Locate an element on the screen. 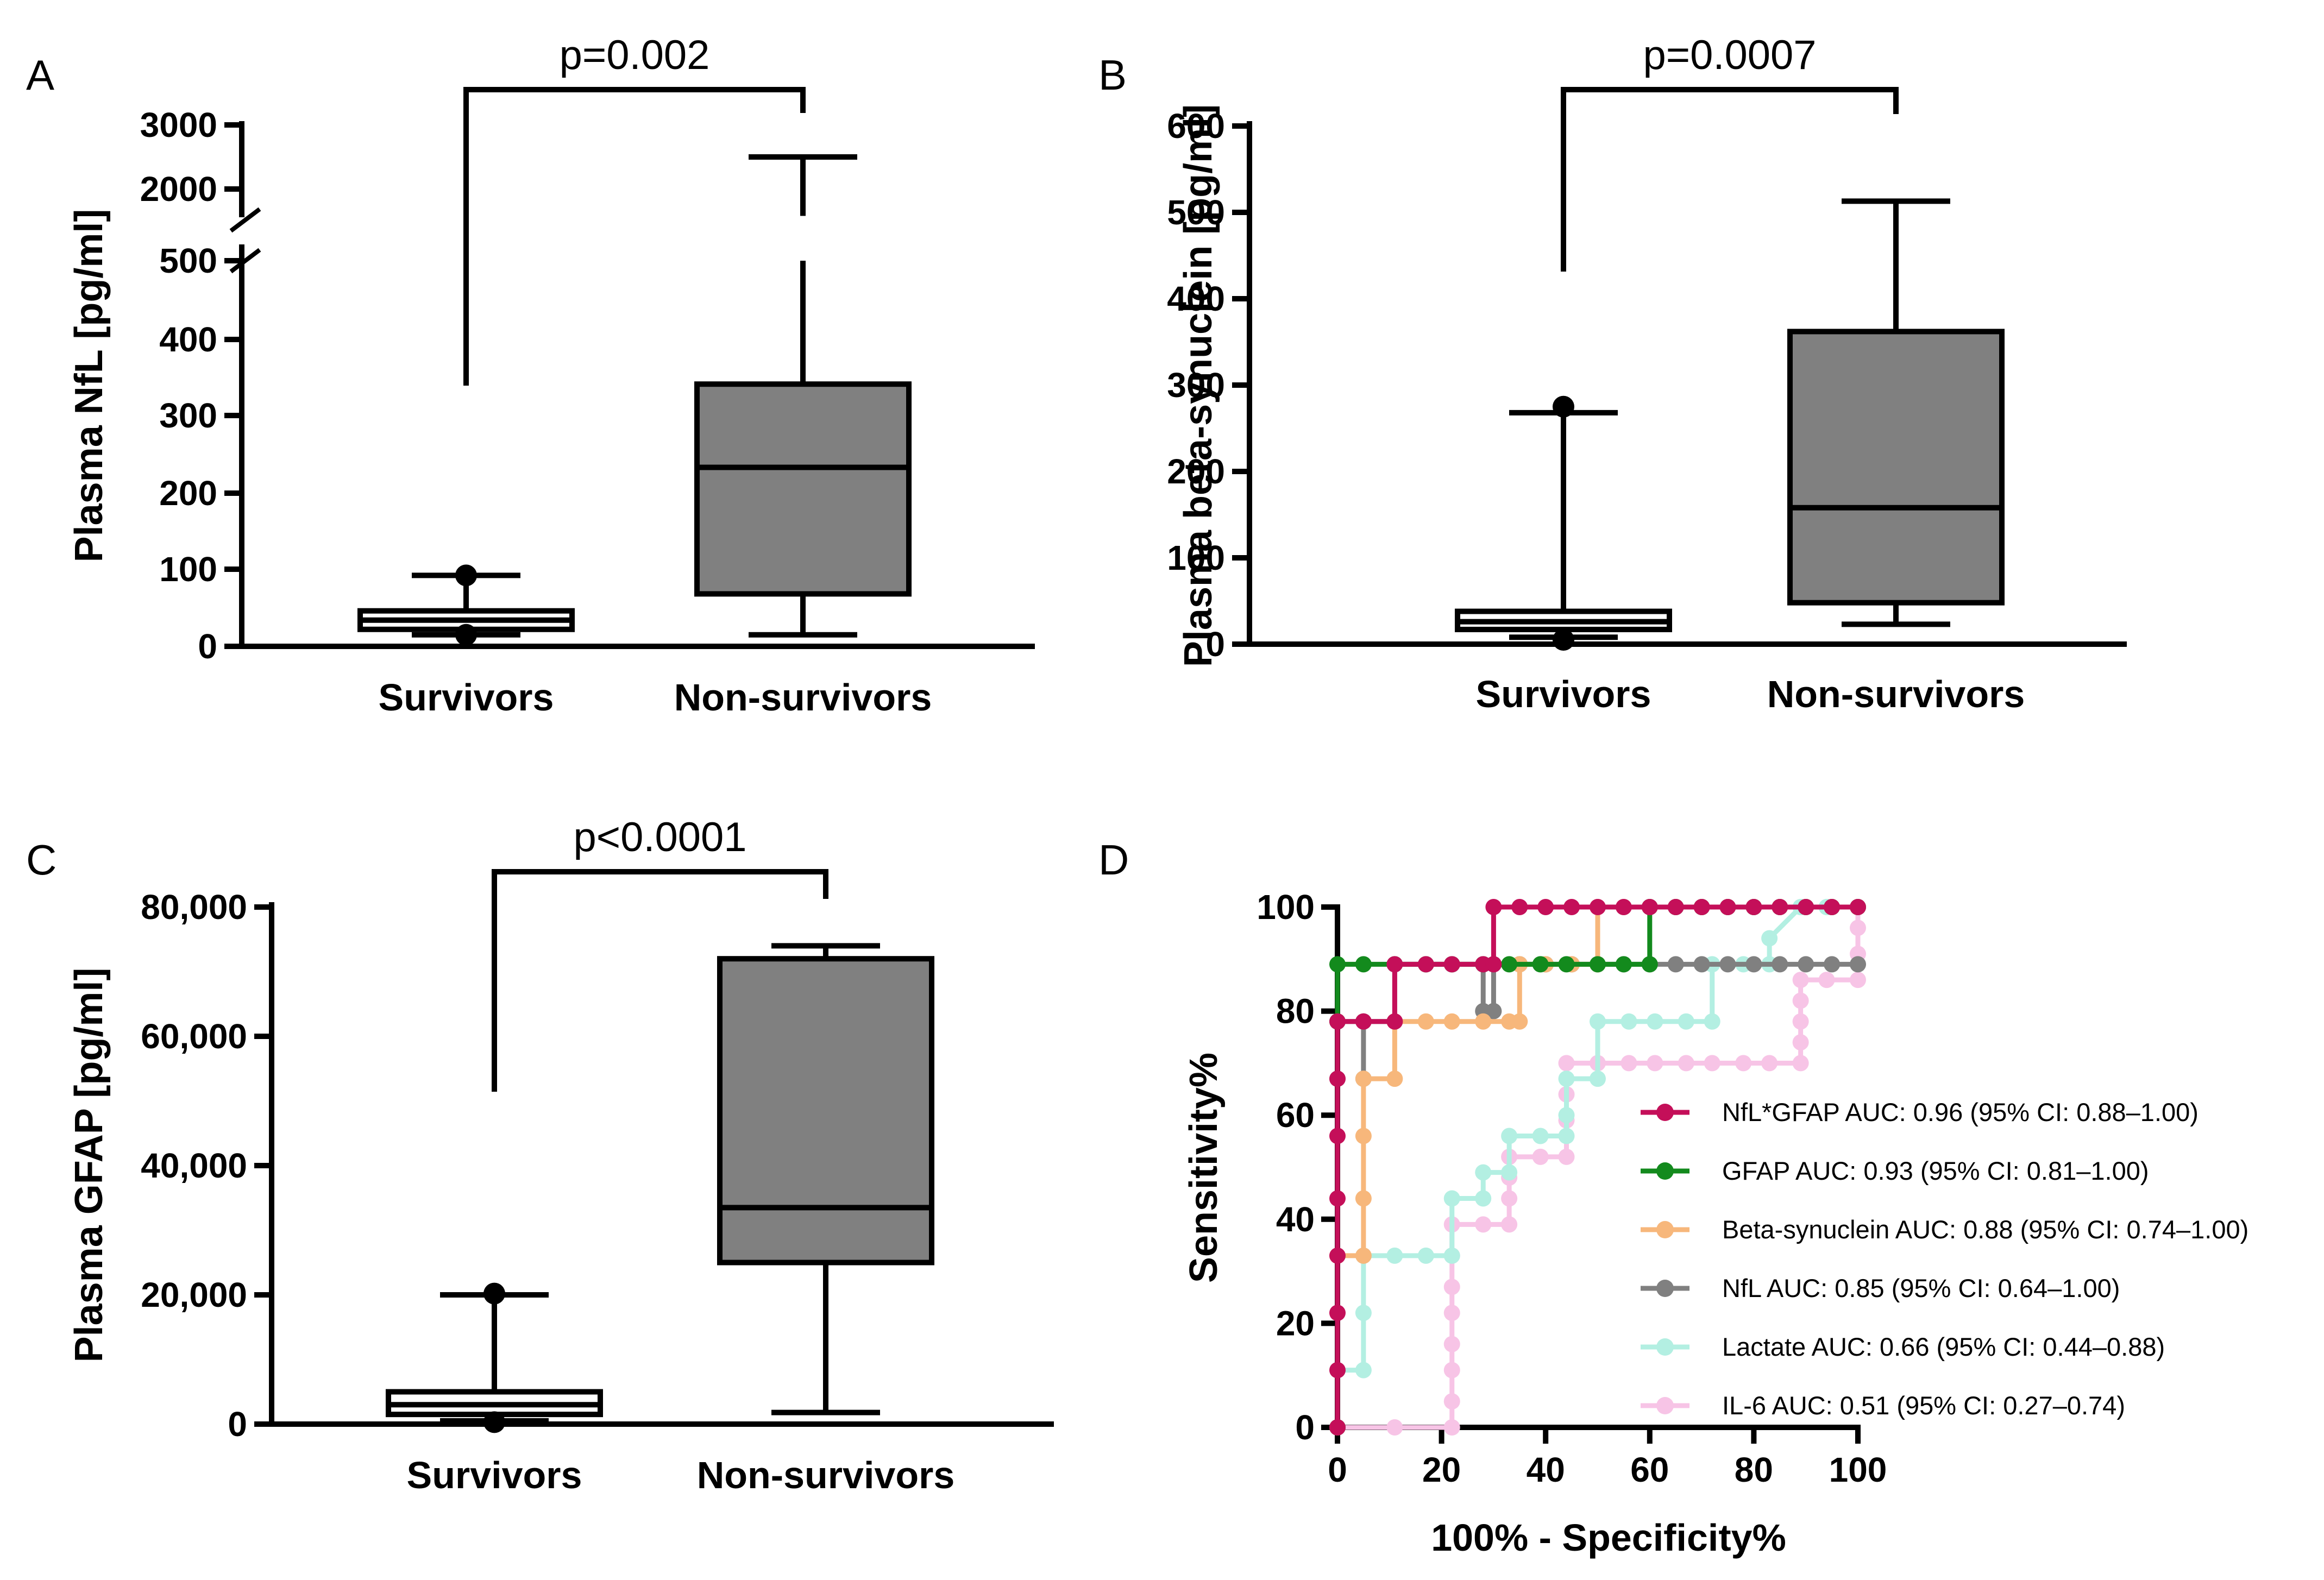 This screenshot has width=2324, height=1580. legend-label: IL-6 AUC: 0.51 (95% CI: 0.27–0.74) is located at coordinates (1923, 1406).